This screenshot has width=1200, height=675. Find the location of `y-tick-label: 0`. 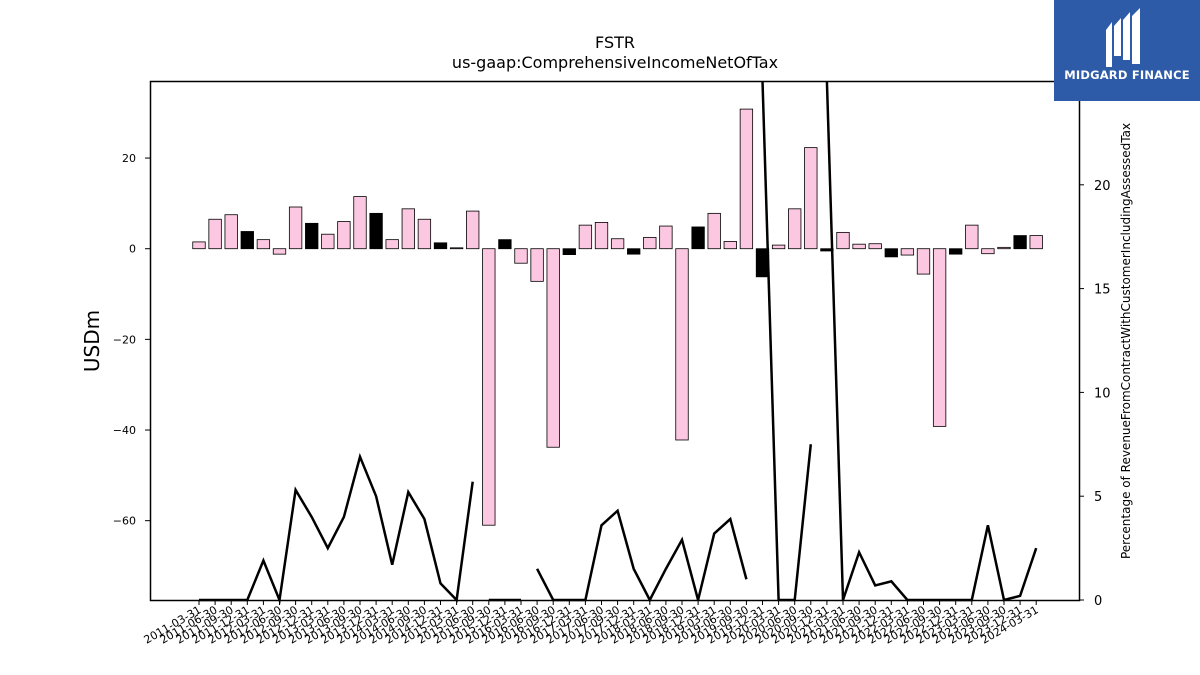

y-tick-label: 0 is located at coordinates (132, 249).